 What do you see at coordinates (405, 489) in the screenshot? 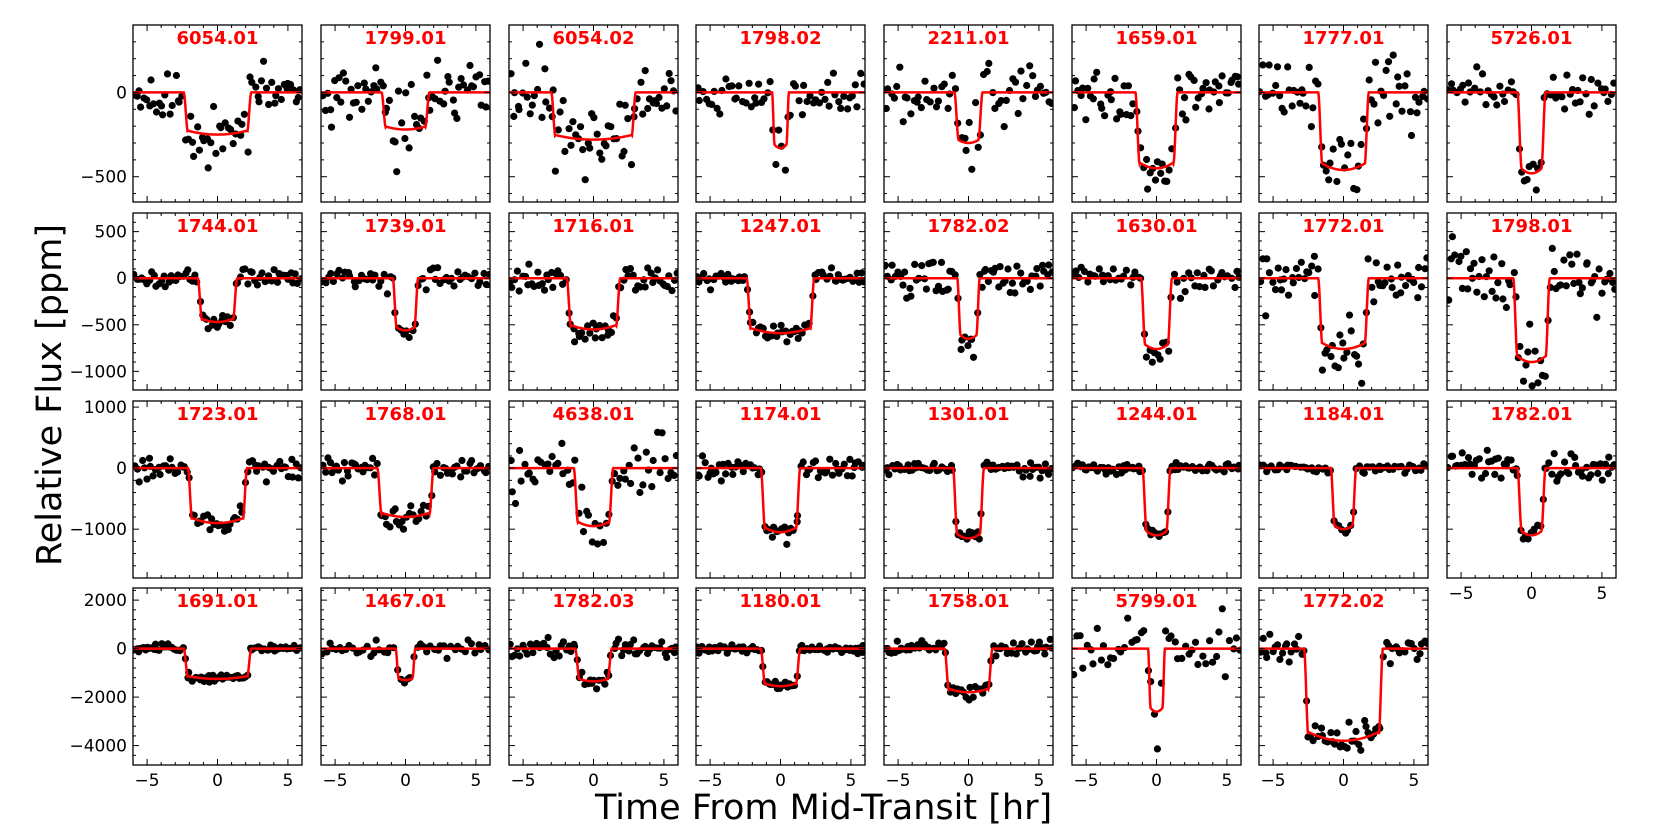
I see `panel-1768.01: 1768.01` at bounding box center [405, 489].